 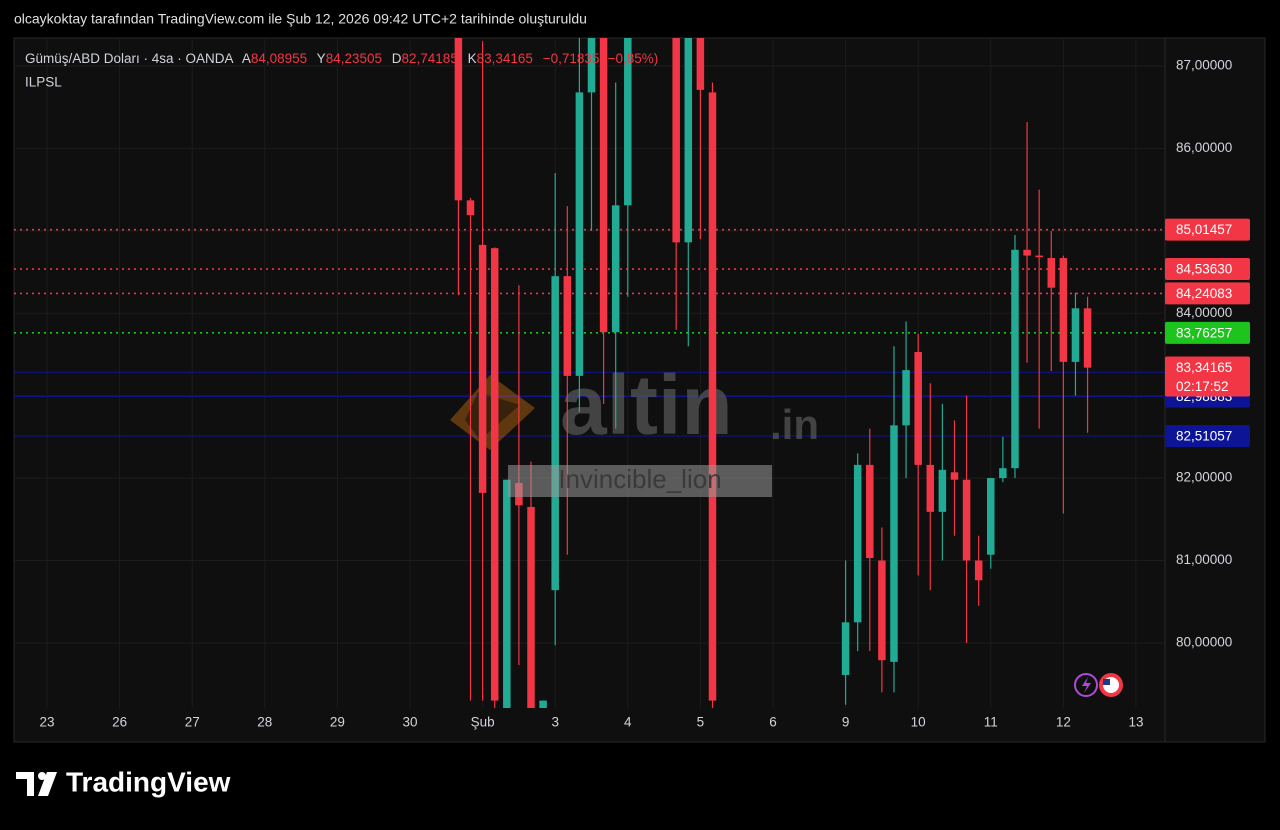 What do you see at coordinates (1204, 293) in the screenshot?
I see `price-label: 84,24083` at bounding box center [1204, 293].